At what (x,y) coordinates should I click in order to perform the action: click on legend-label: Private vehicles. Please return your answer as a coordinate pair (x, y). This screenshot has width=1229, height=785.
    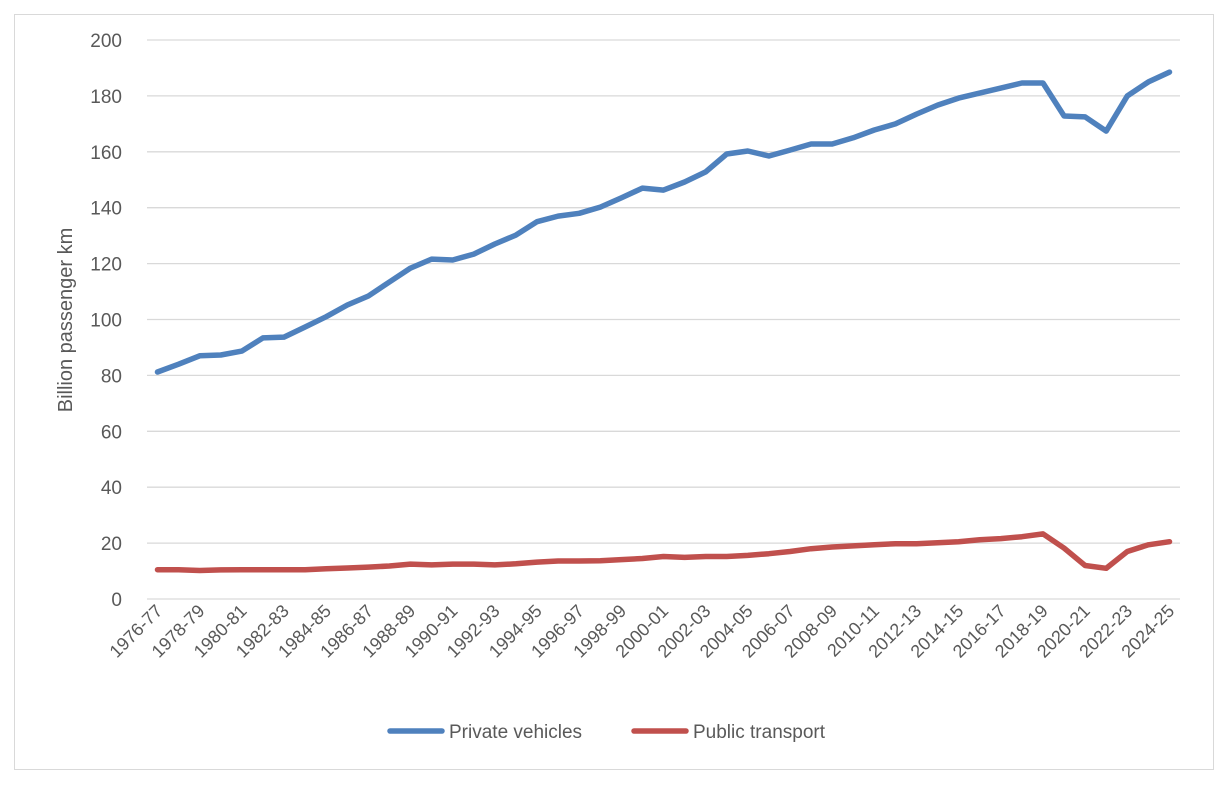
    Looking at the image, I should click on (515, 732).